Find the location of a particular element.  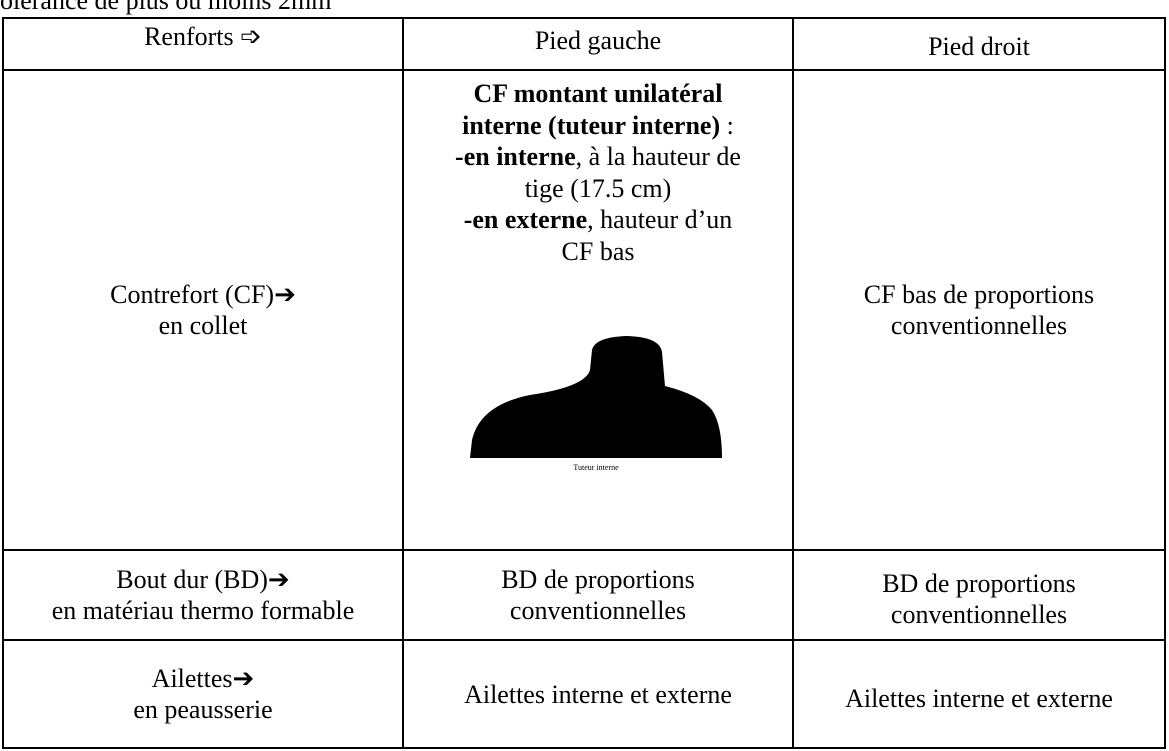

cell-line: -en externe, hauteur d’un is located at coordinates (598, 220).